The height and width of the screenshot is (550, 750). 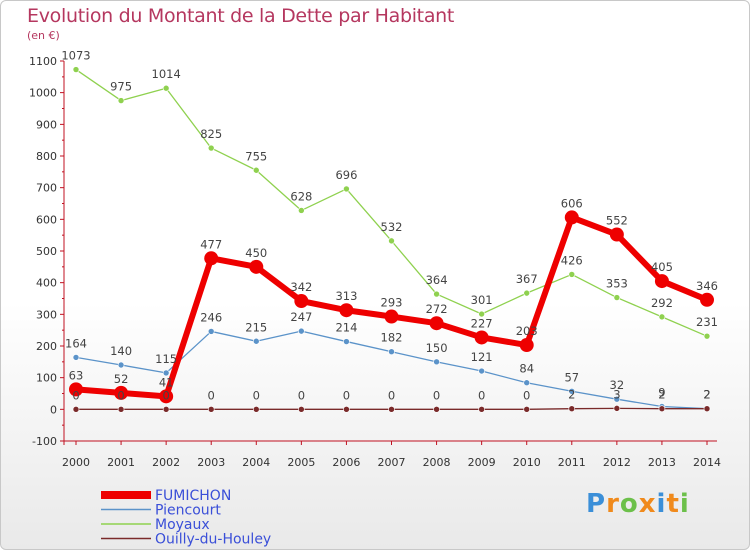 What do you see at coordinates (256, 253) in the screenshot?
I see `data-label: 450` at bounding box center [256, 253].